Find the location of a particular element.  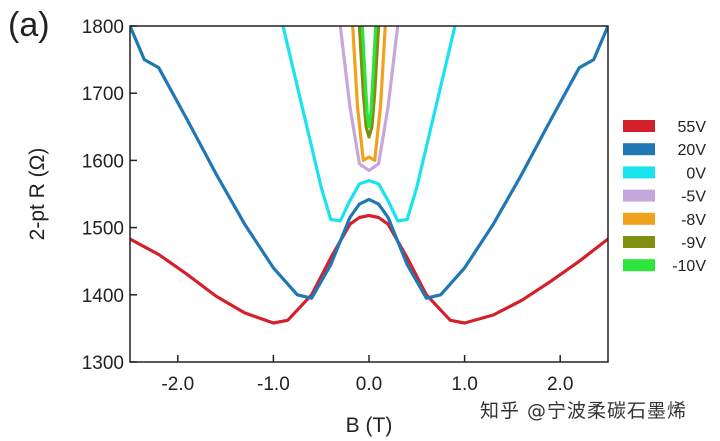

x-tick-label-2: 0.0 is located at coordinates (369, 384).